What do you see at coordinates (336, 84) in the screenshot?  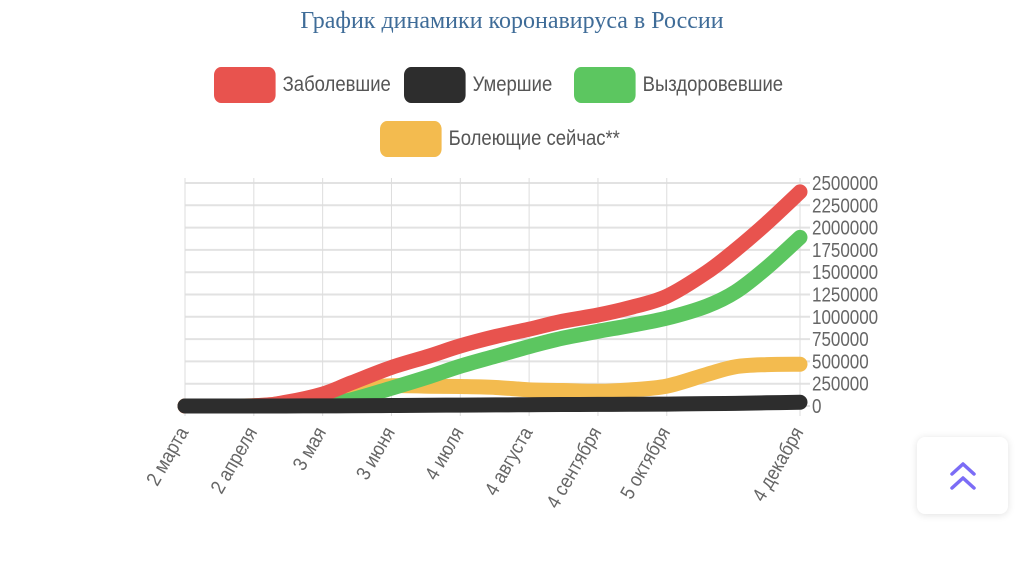 I see `legend-label: Заболевшие` at bounding box center [336, 84].